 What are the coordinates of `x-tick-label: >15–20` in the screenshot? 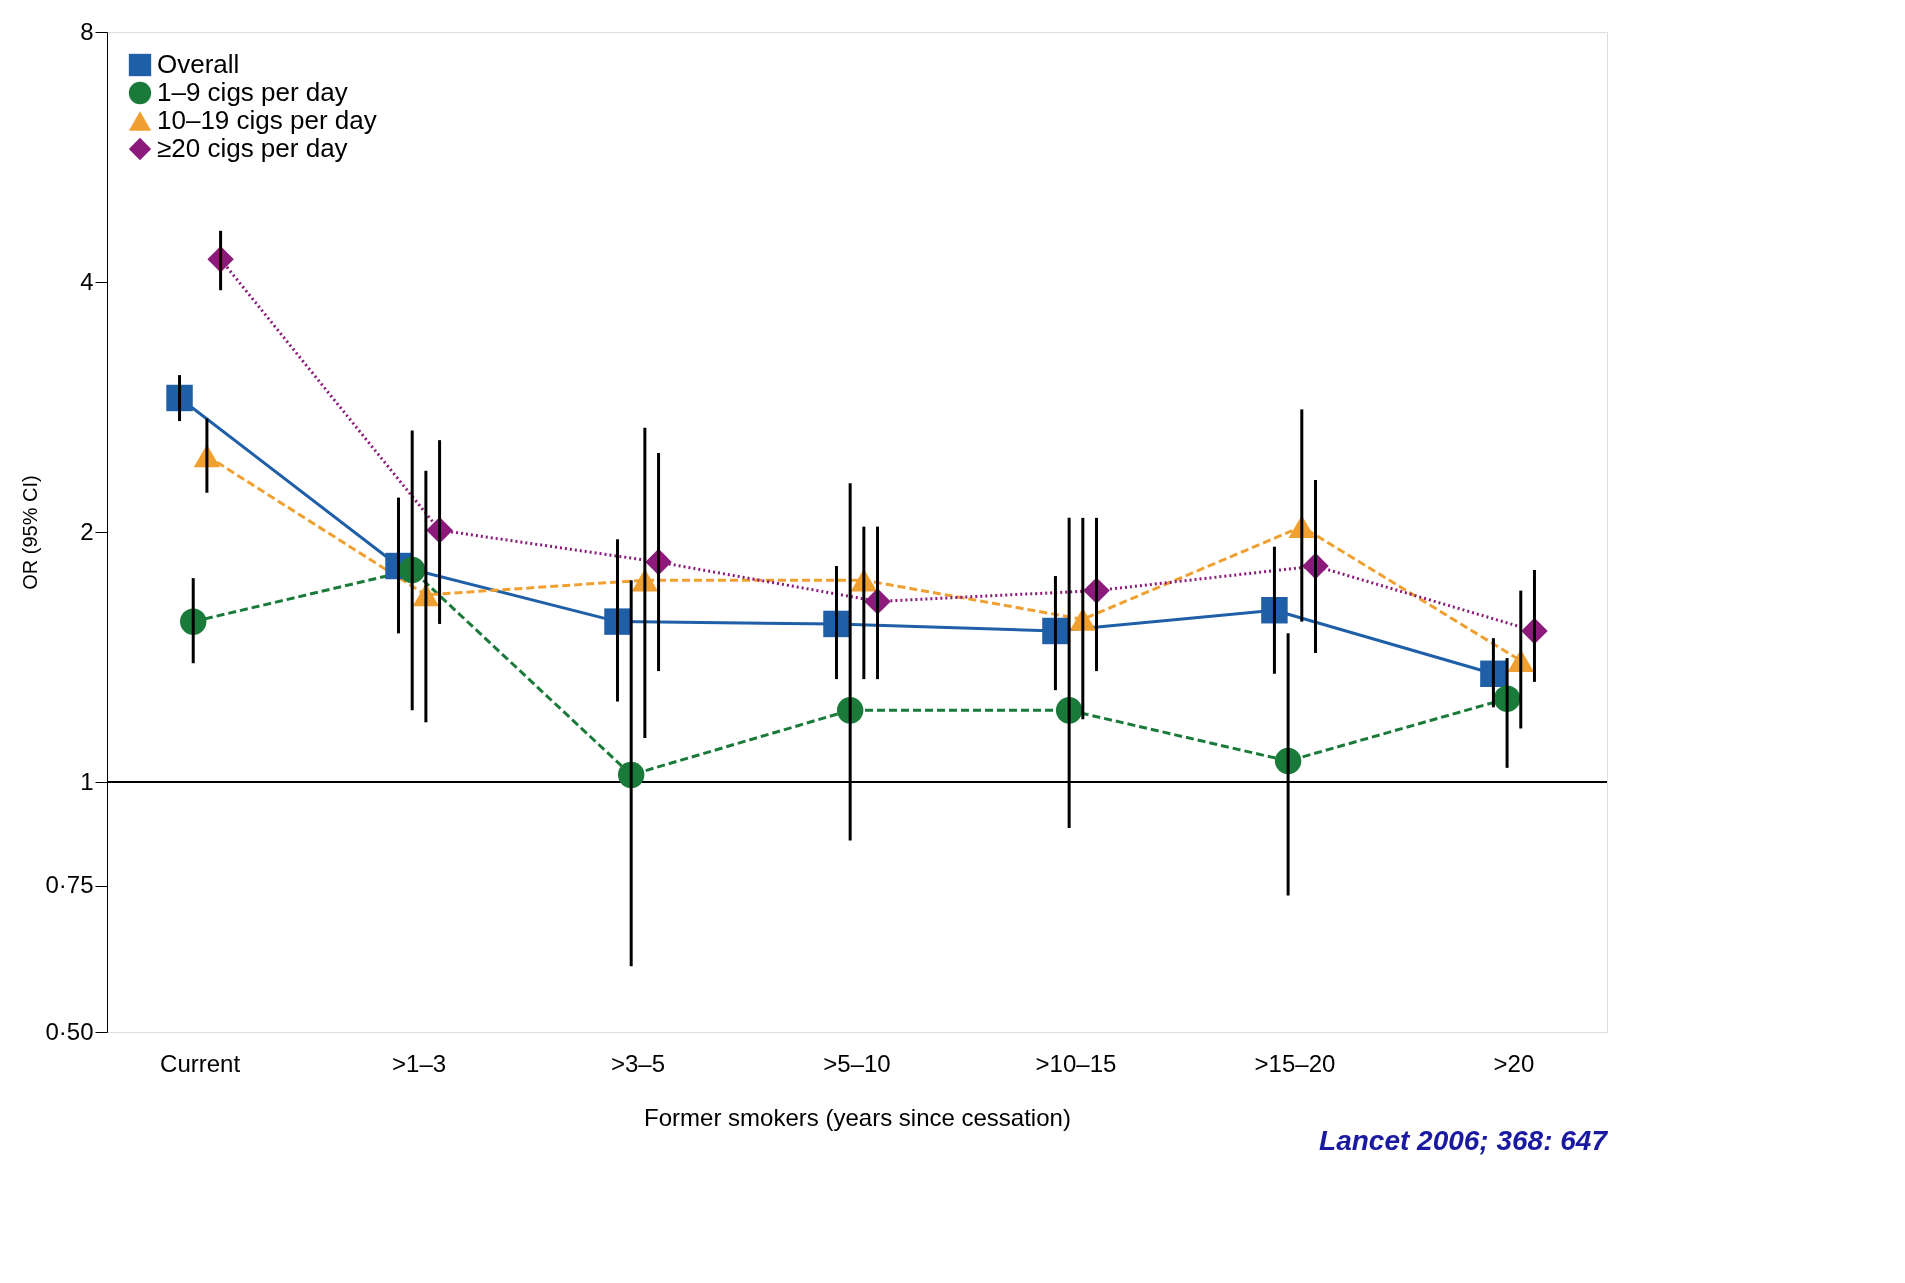 It's located at (1295, 1063).